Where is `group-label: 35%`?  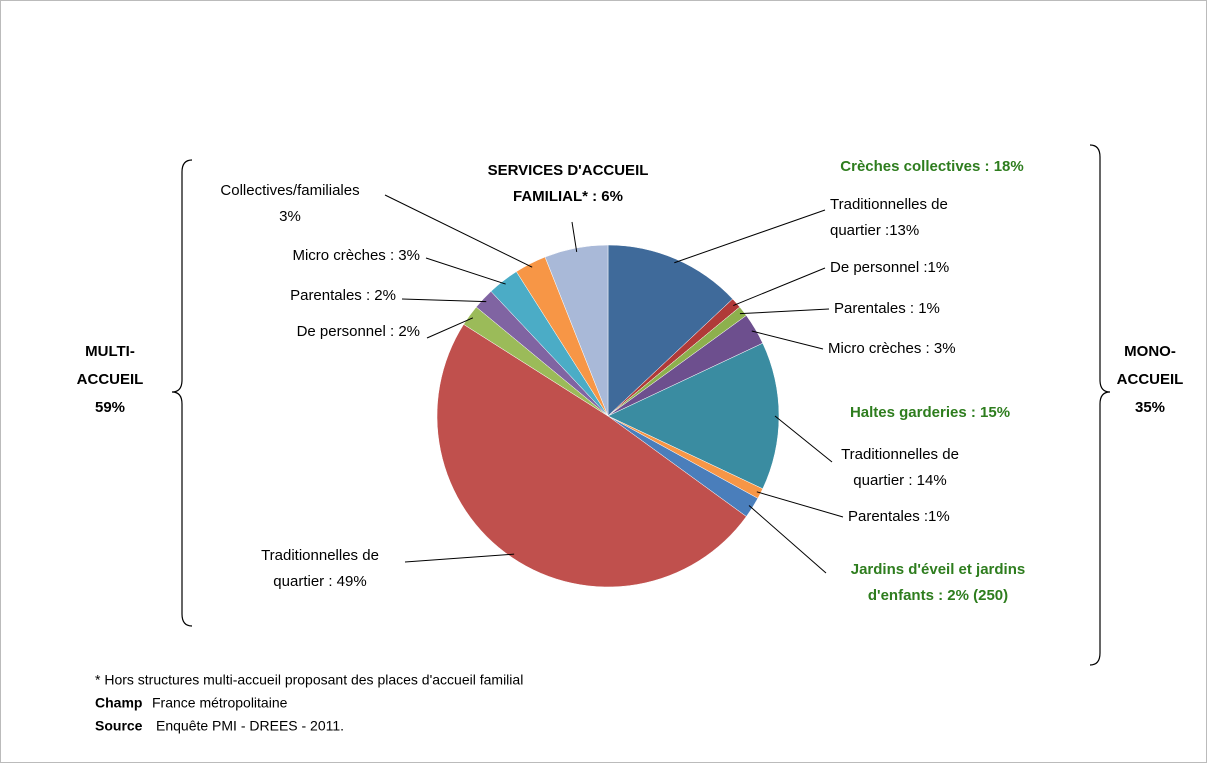
group-label: 35% is located at coordinates (1150, 407).